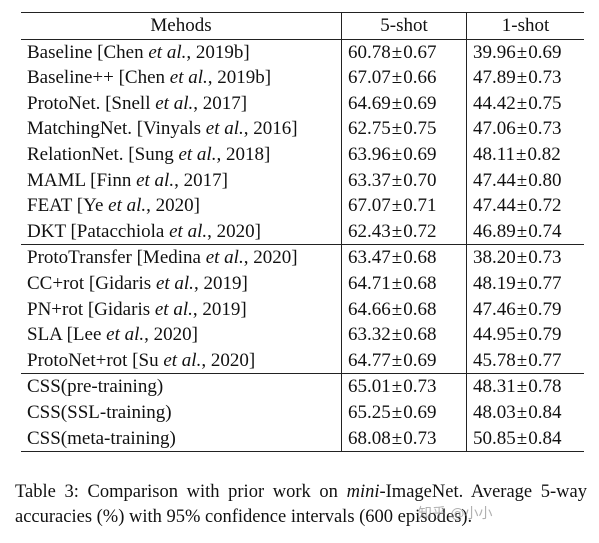  Describe the element at coordinates (369, 129) in the screenshot. I see `accuracy-mean: 62.75` at that location.